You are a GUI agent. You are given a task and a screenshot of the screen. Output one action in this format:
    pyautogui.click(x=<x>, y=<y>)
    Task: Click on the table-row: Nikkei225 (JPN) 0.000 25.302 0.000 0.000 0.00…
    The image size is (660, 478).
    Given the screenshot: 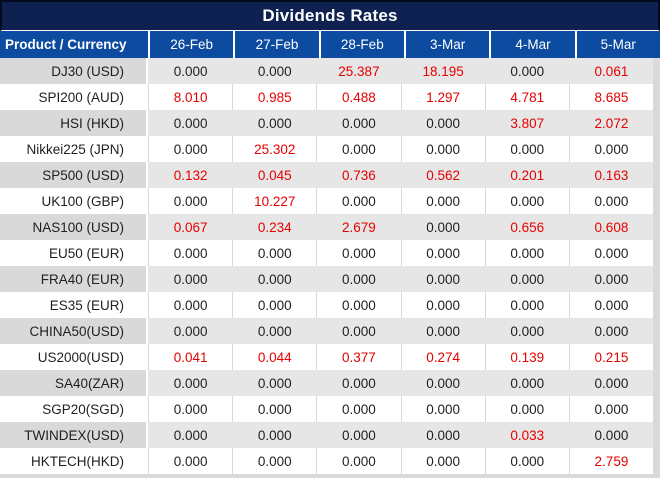 What is the action you would take?
    pyautogui.click(x=327, y=149)
    